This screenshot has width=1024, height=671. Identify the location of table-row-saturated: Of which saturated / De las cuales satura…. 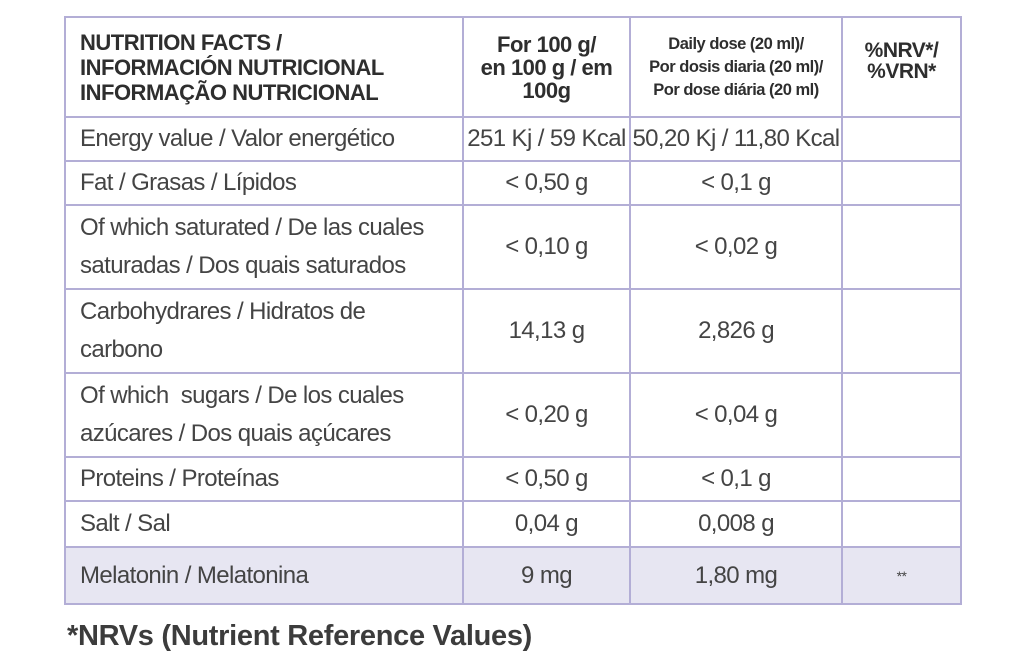
(513, 247).